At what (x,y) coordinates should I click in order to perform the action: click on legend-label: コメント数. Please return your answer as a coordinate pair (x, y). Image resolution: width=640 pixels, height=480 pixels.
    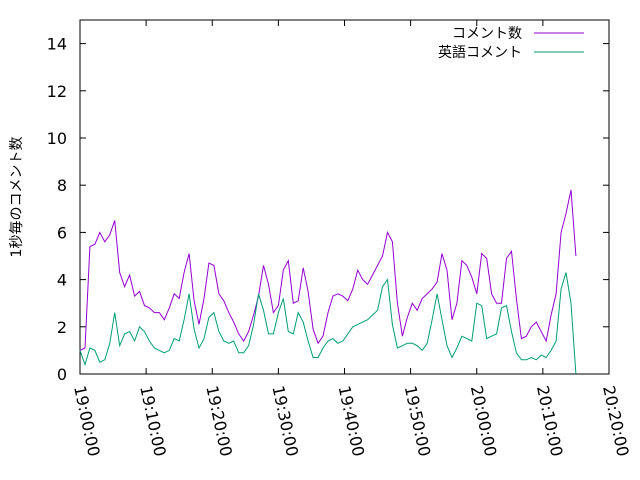
    Looking at the image, I should click on (487, 34).